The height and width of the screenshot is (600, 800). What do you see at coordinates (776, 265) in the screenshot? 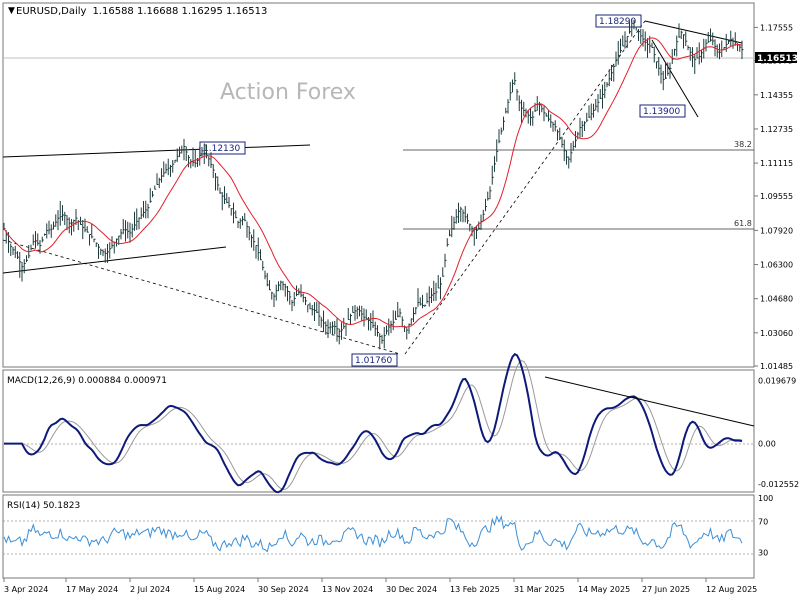
I see `price-y-tick-label: 1.06300` at bounding box center [776, 265].